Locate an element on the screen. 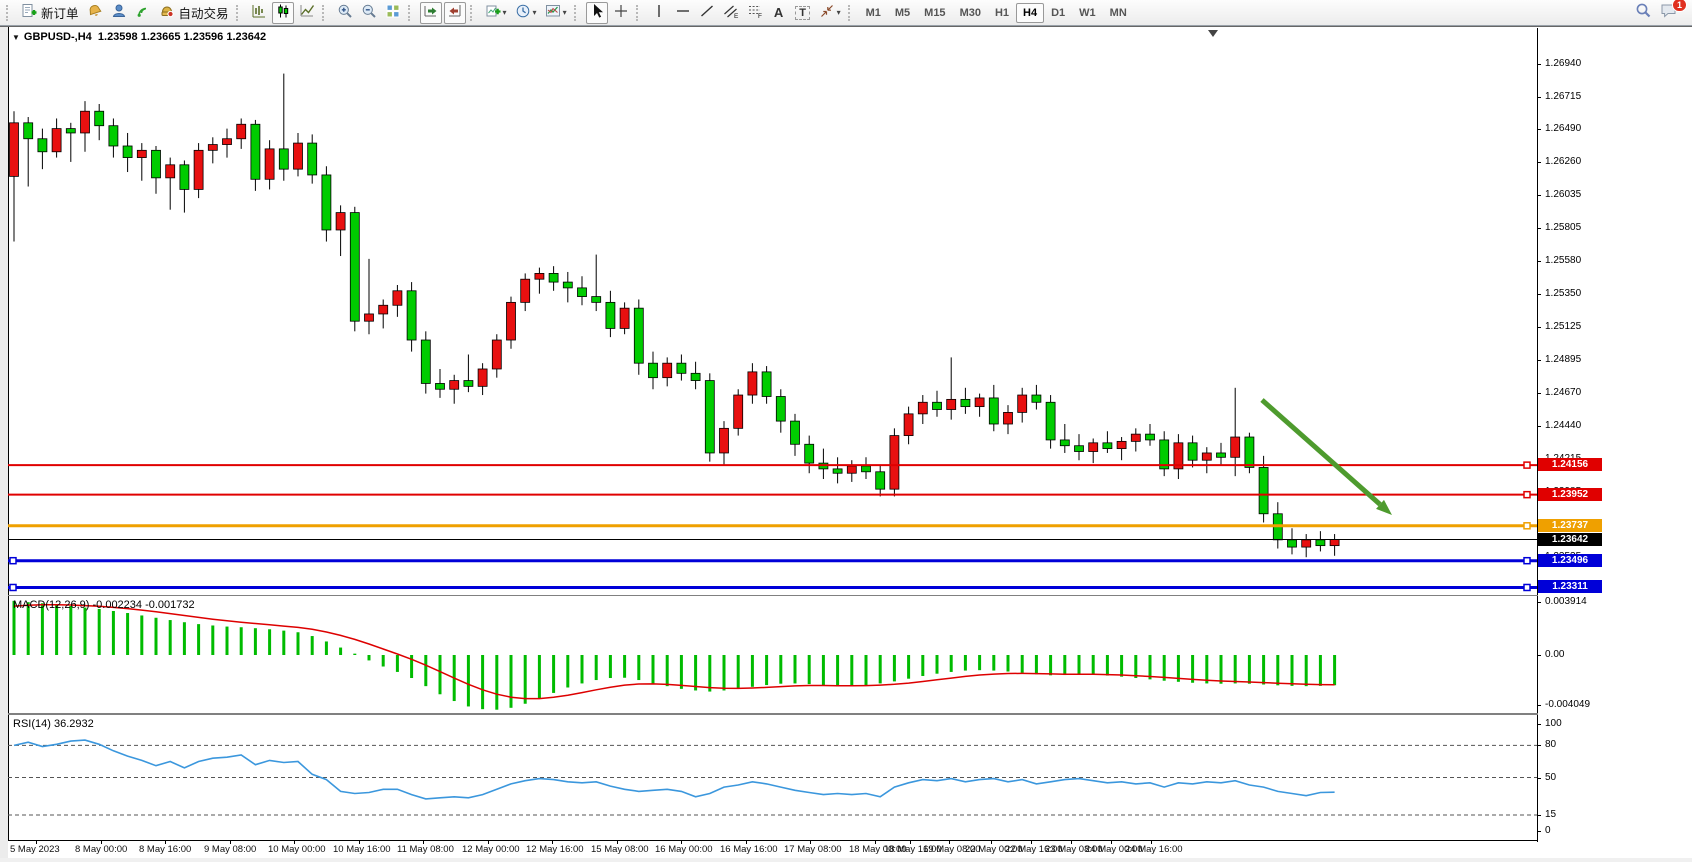 This screenshot has width=1692, height=862. timeframe-button-m1: M1 is located at coordinates (873, 13).